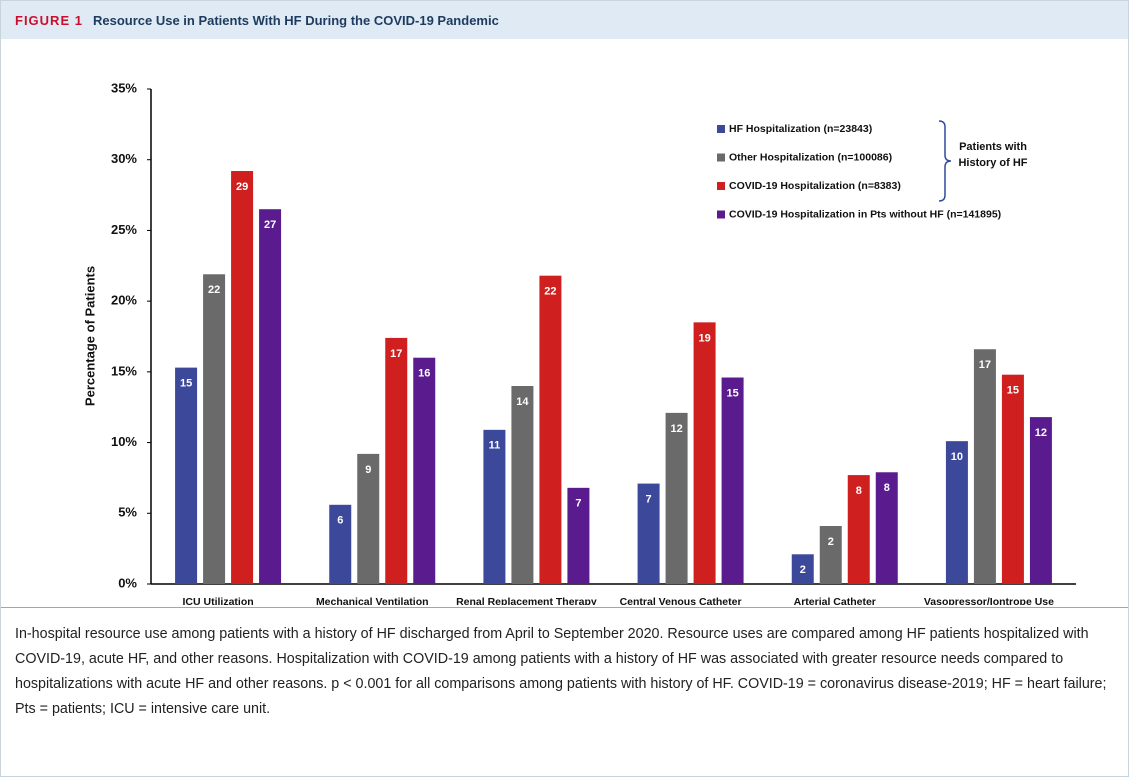 The image size is (1129, 777). I want to click on legend-group-label: Patients with, so click(993, 147).